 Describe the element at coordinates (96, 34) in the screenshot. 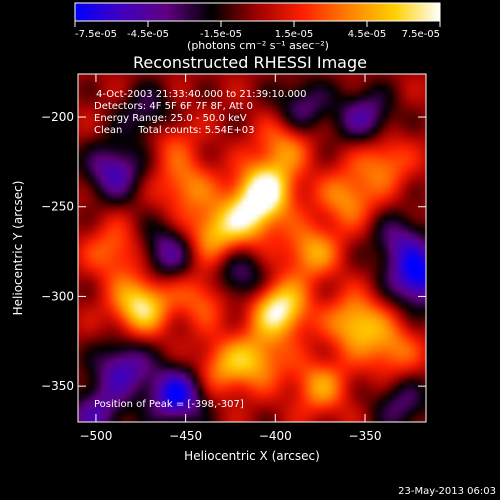

I see `colorbar-tick-label: -7.5e-05` at that location.